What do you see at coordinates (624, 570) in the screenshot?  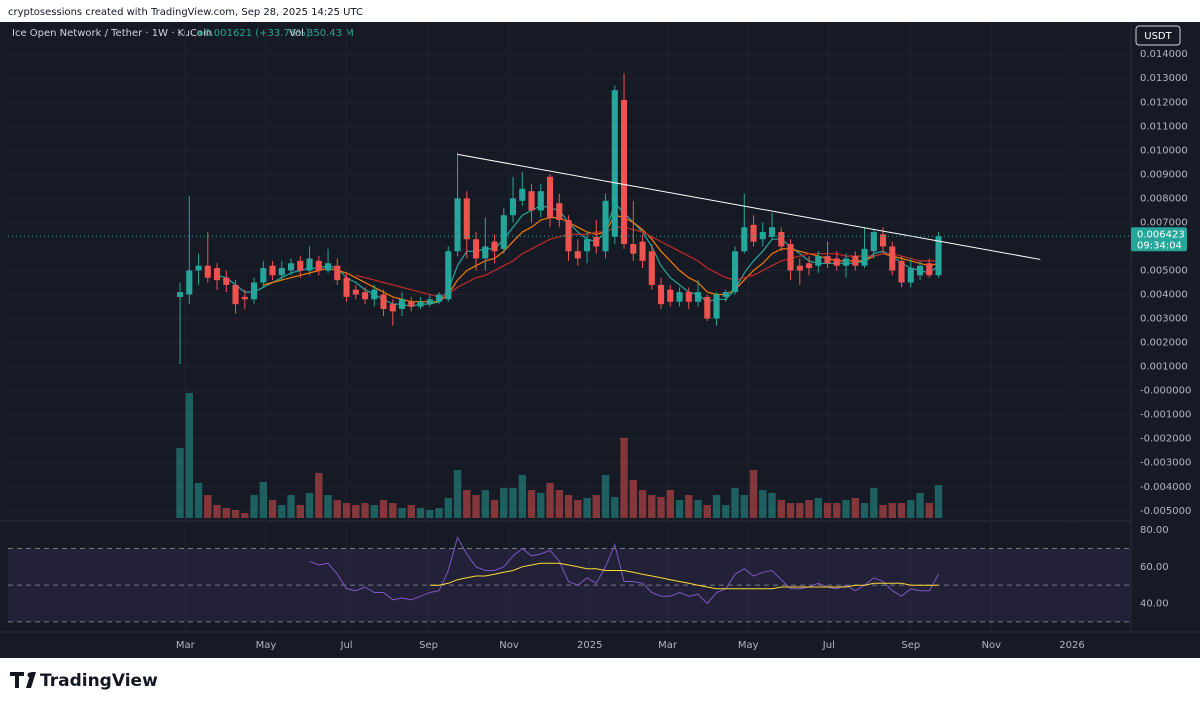 I see `rsi-line` at bounding box center [624, 570].